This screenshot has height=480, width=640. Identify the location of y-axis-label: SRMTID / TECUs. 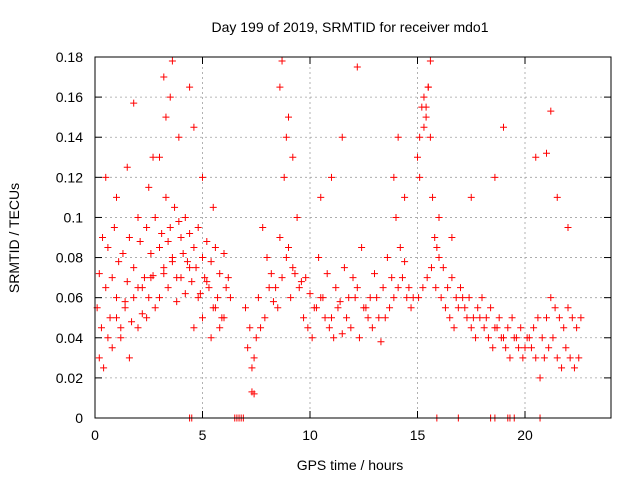
(14, 238).